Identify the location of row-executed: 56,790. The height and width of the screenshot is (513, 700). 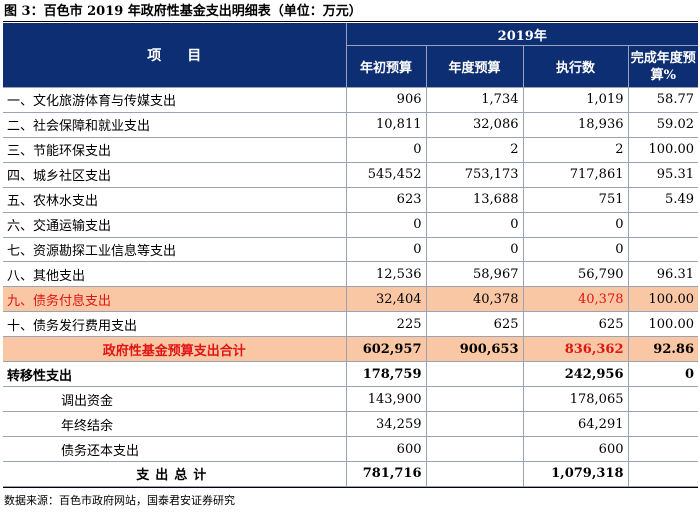
(576, 274).